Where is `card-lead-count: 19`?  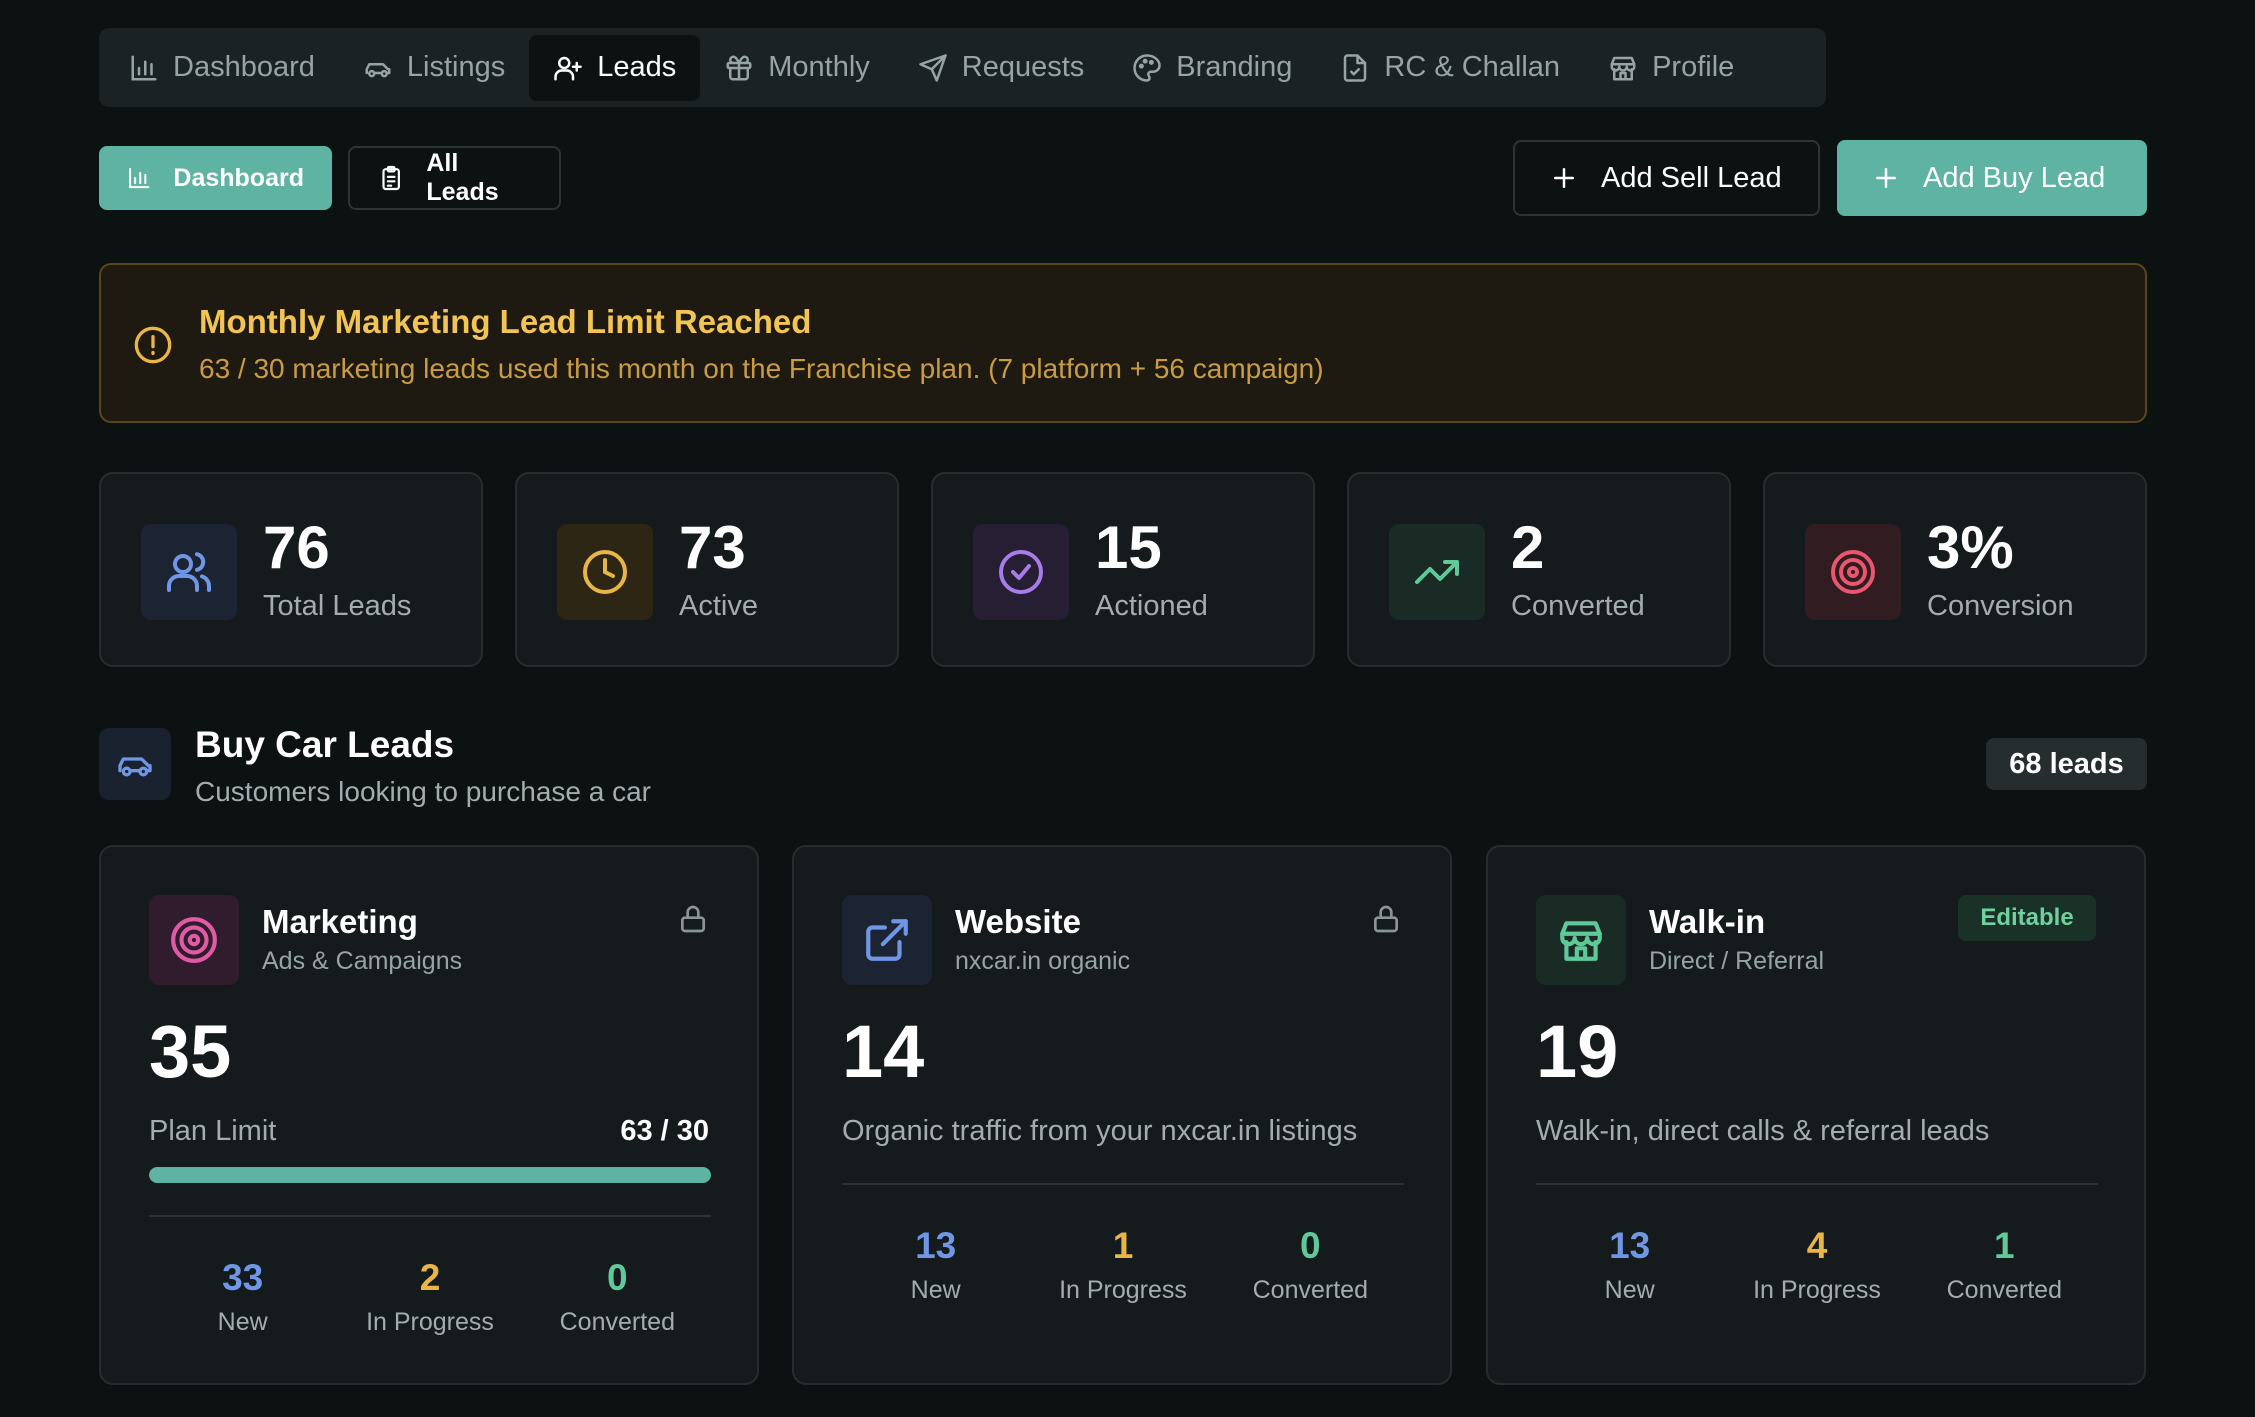 card-lead-count: 19 is located at coordinates (1577, 1051).